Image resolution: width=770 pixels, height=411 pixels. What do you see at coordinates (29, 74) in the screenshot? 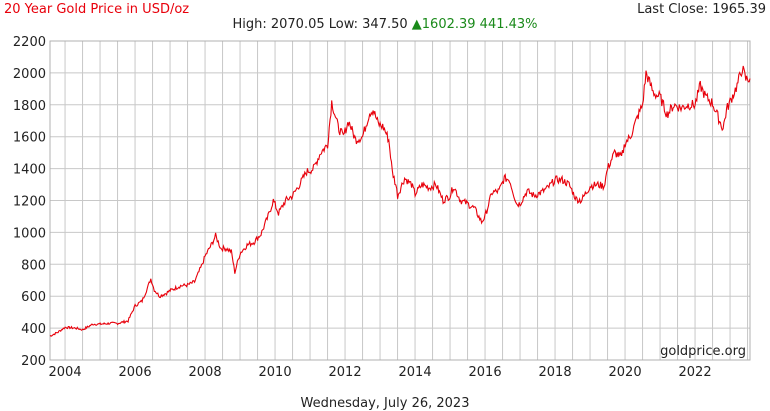
I see `y-tick-label: 2000` at bounding box center [29, 74].